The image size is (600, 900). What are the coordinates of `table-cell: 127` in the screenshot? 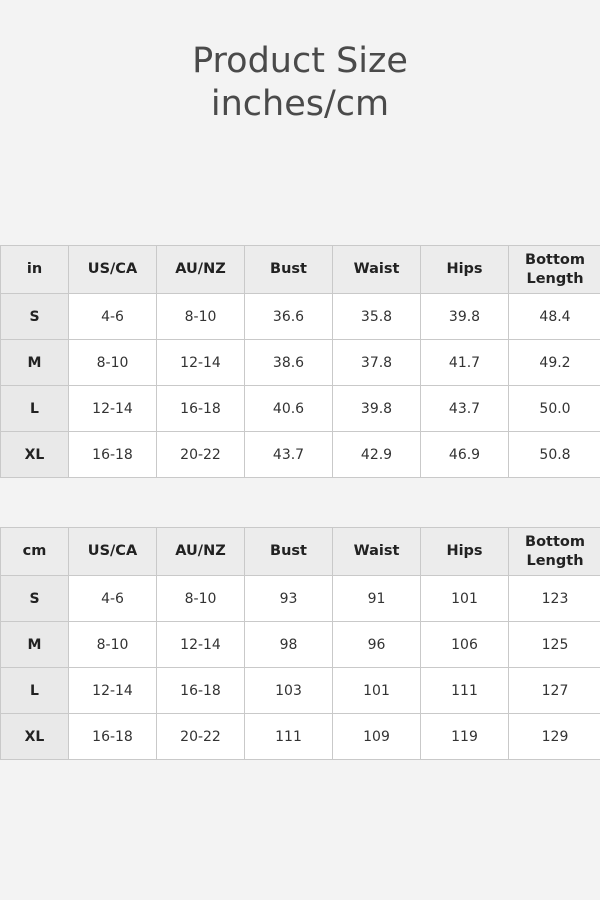 It's located at (554, 690).